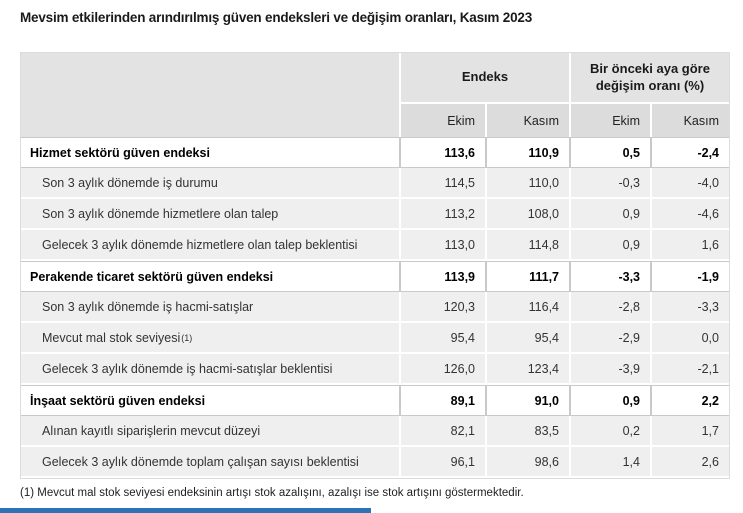  What do you see at coordinates (443, 276) in the screenshot?
I see `value-cell: 113,9` at bounding box center [443, 276].